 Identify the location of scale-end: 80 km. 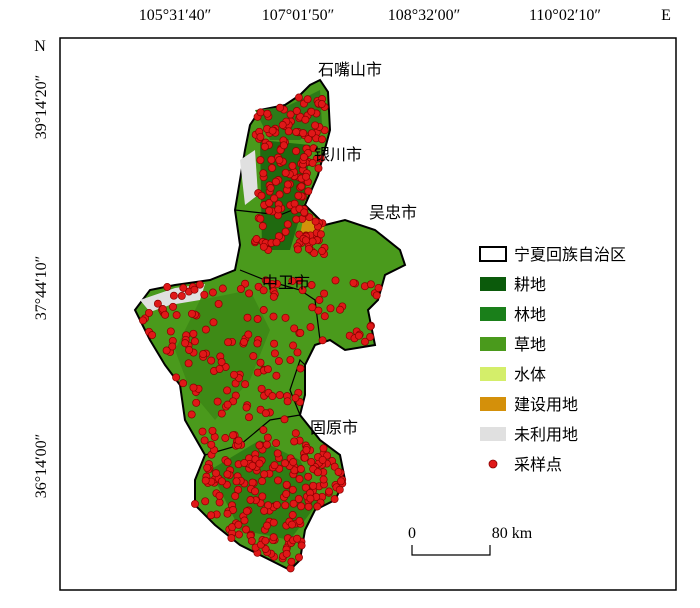
(512, 533).